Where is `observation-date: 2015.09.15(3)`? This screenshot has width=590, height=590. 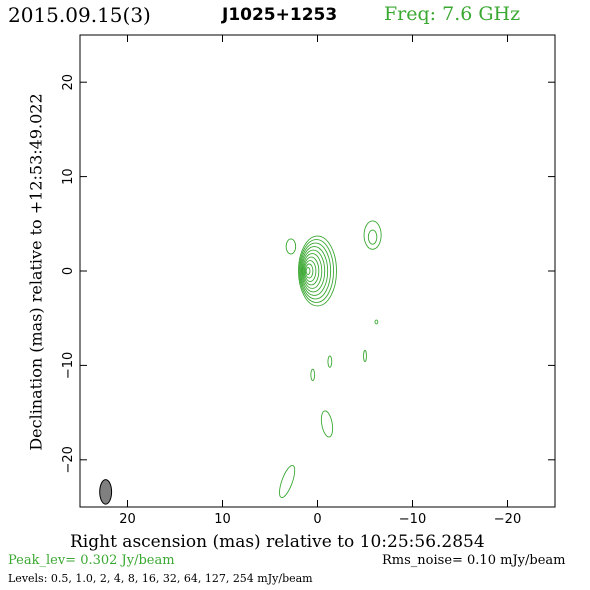 observation-date: 2015.09.15(3) is located at coordinates (79, 15).